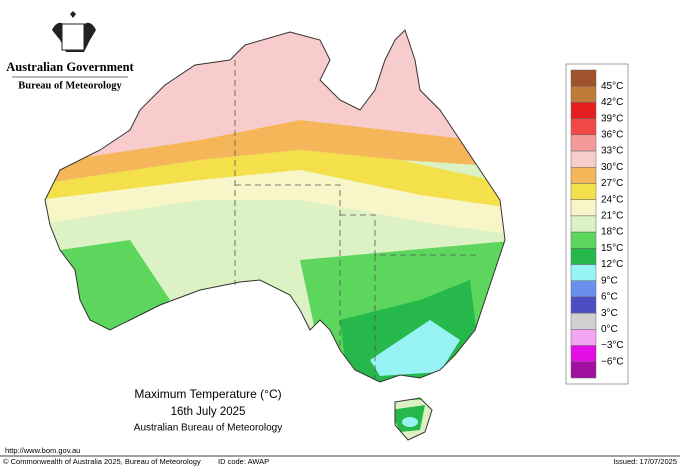  I want to click on legend-label: 6°C, so click(609, 297).